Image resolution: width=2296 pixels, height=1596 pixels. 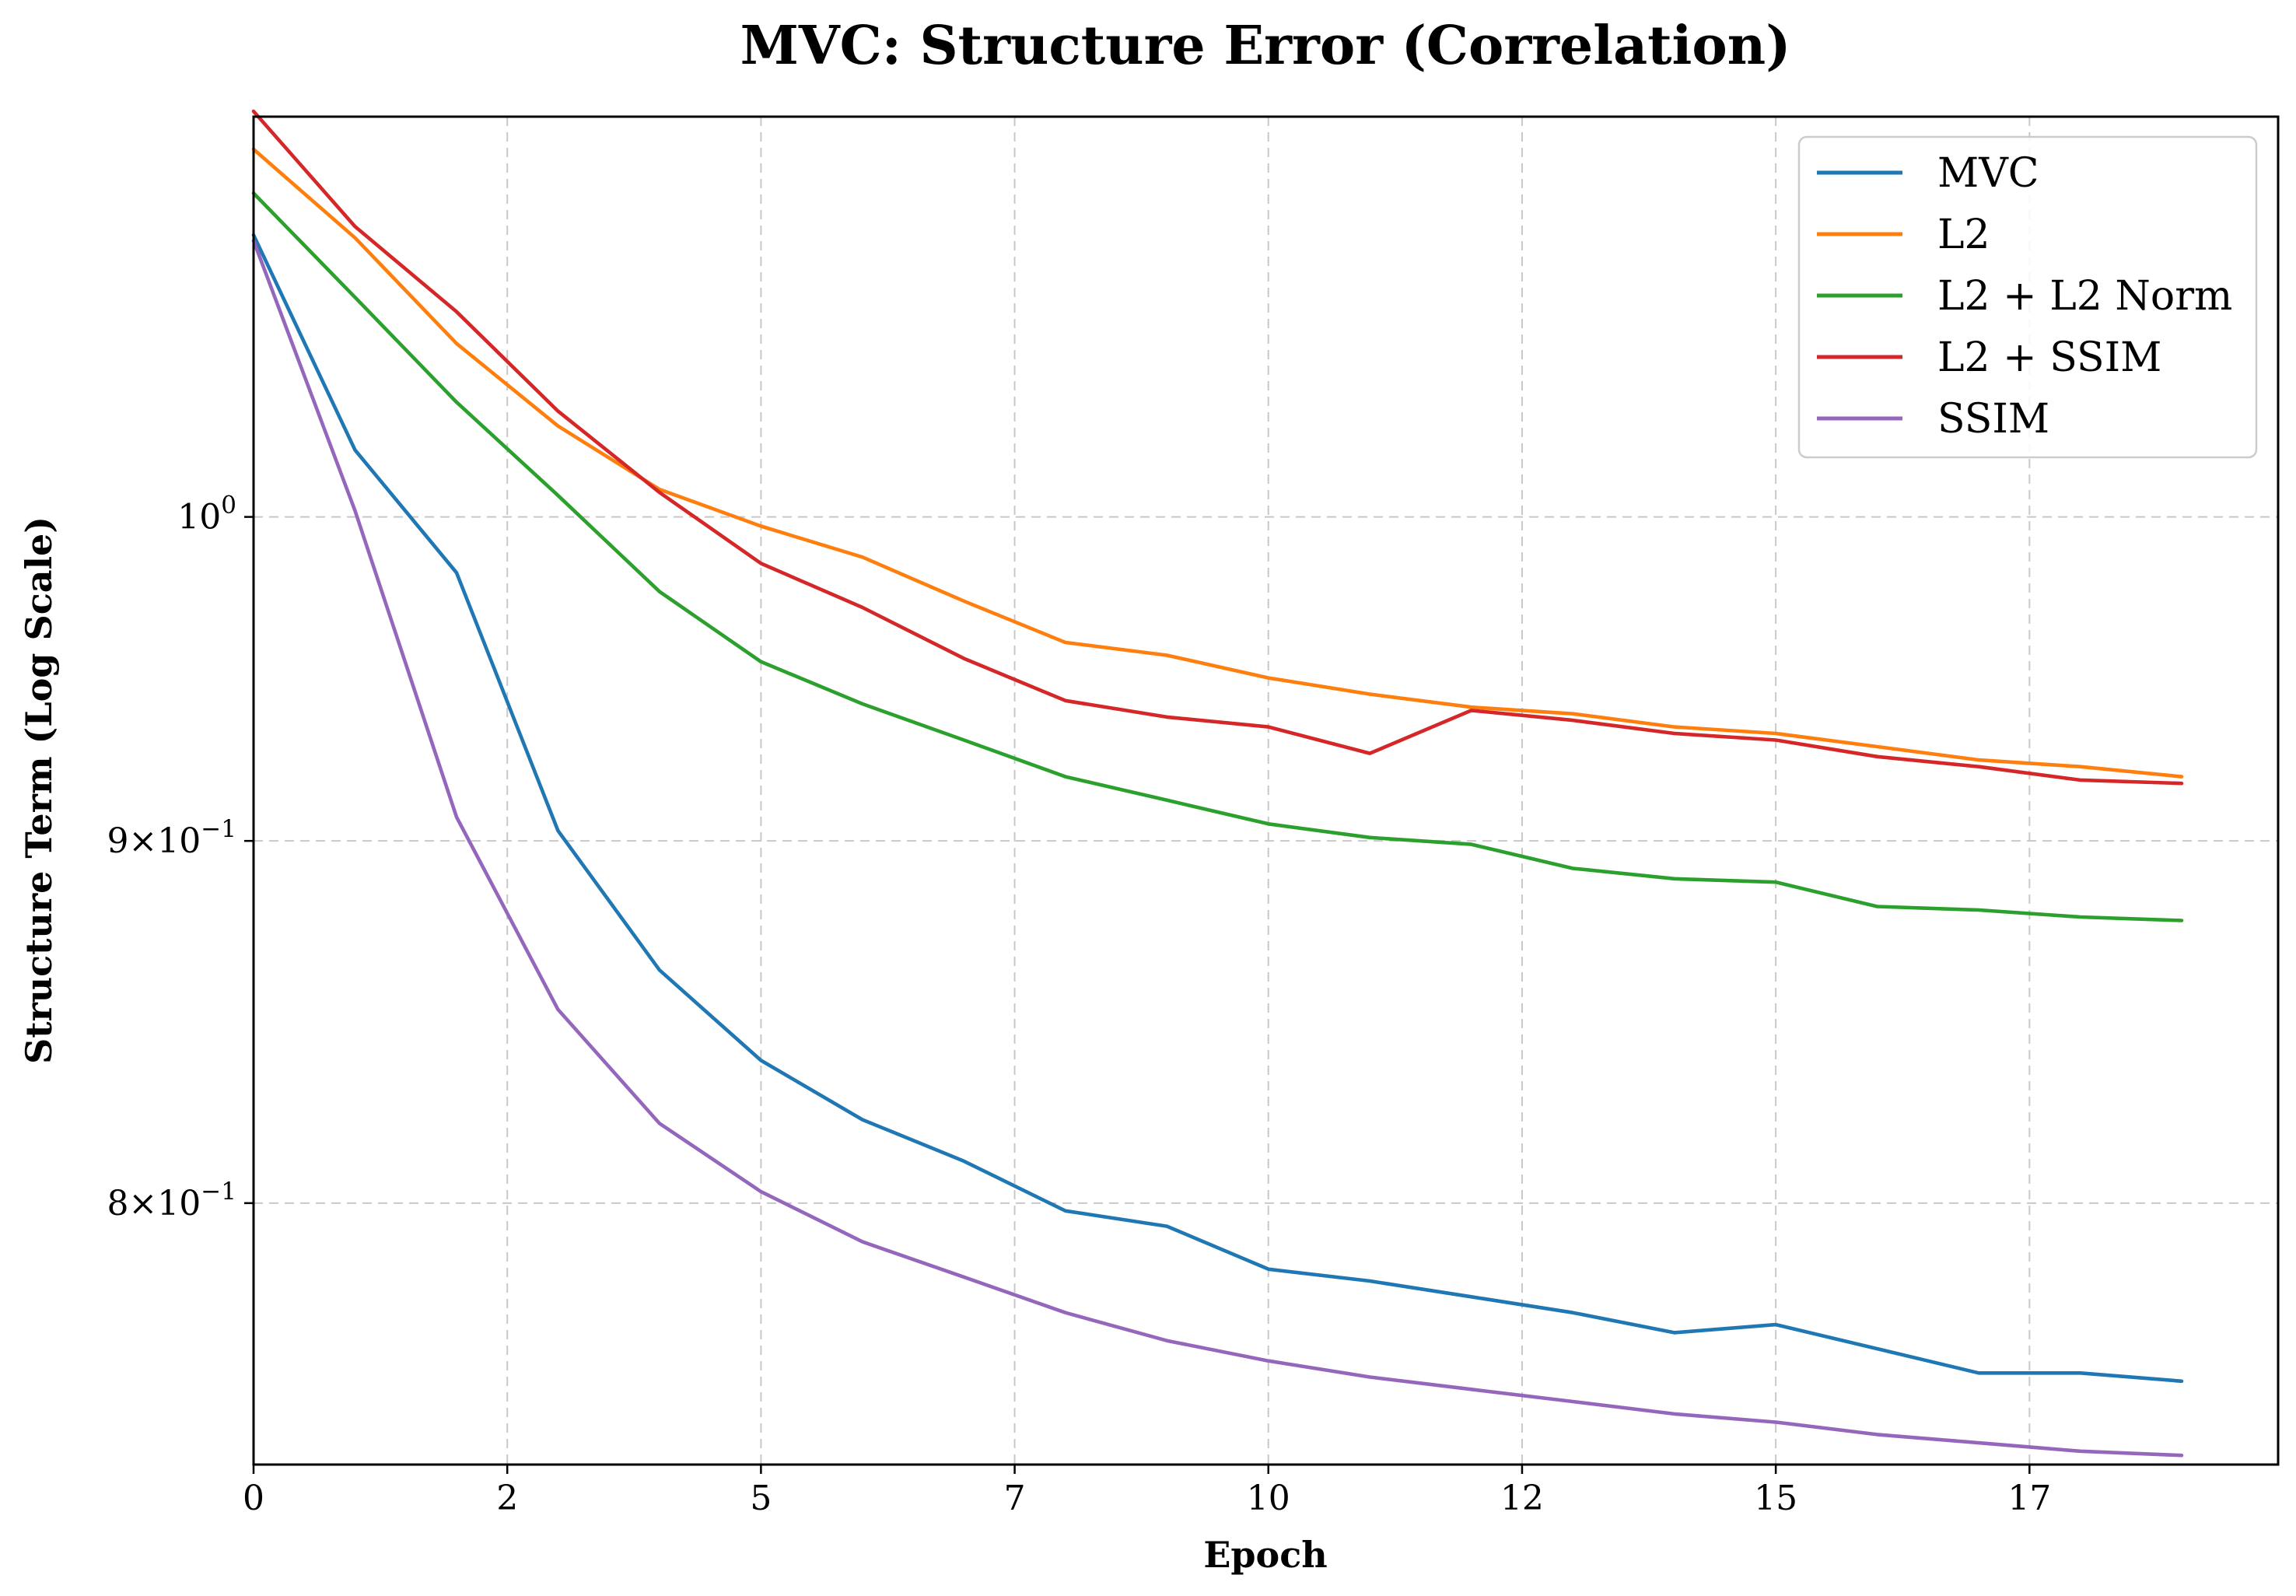 What do you see at coordinates (1522, 1499) in the screenshot?
I see `x-tick-label: 12` at bounding box center [1522, 1499].